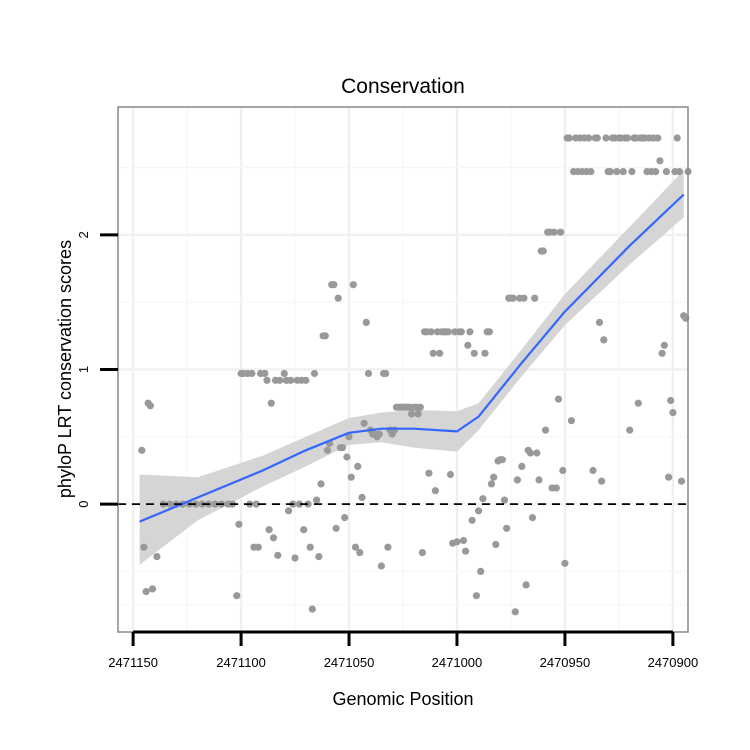  I want to click on x-tick-label-5: 2470900, so click(673, 662).